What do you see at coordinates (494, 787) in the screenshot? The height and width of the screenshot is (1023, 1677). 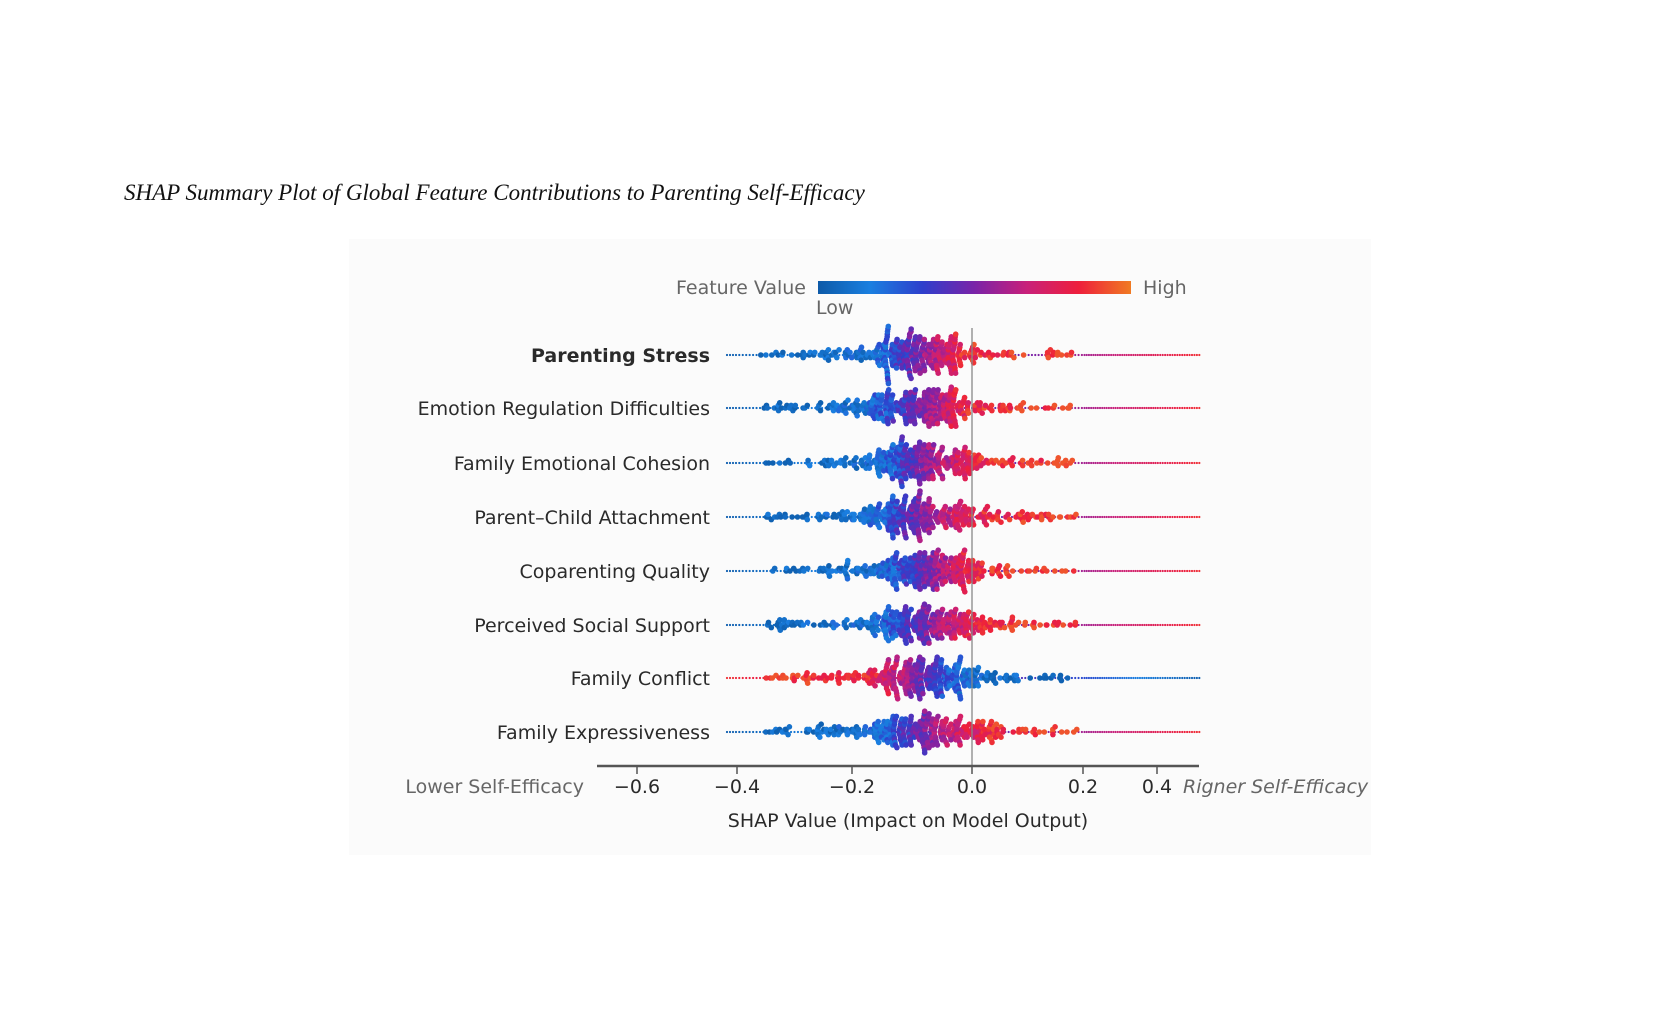 I see `lower-self-efficacy-label: Lower Self-Efficacy` at bounding box center [494, 787].